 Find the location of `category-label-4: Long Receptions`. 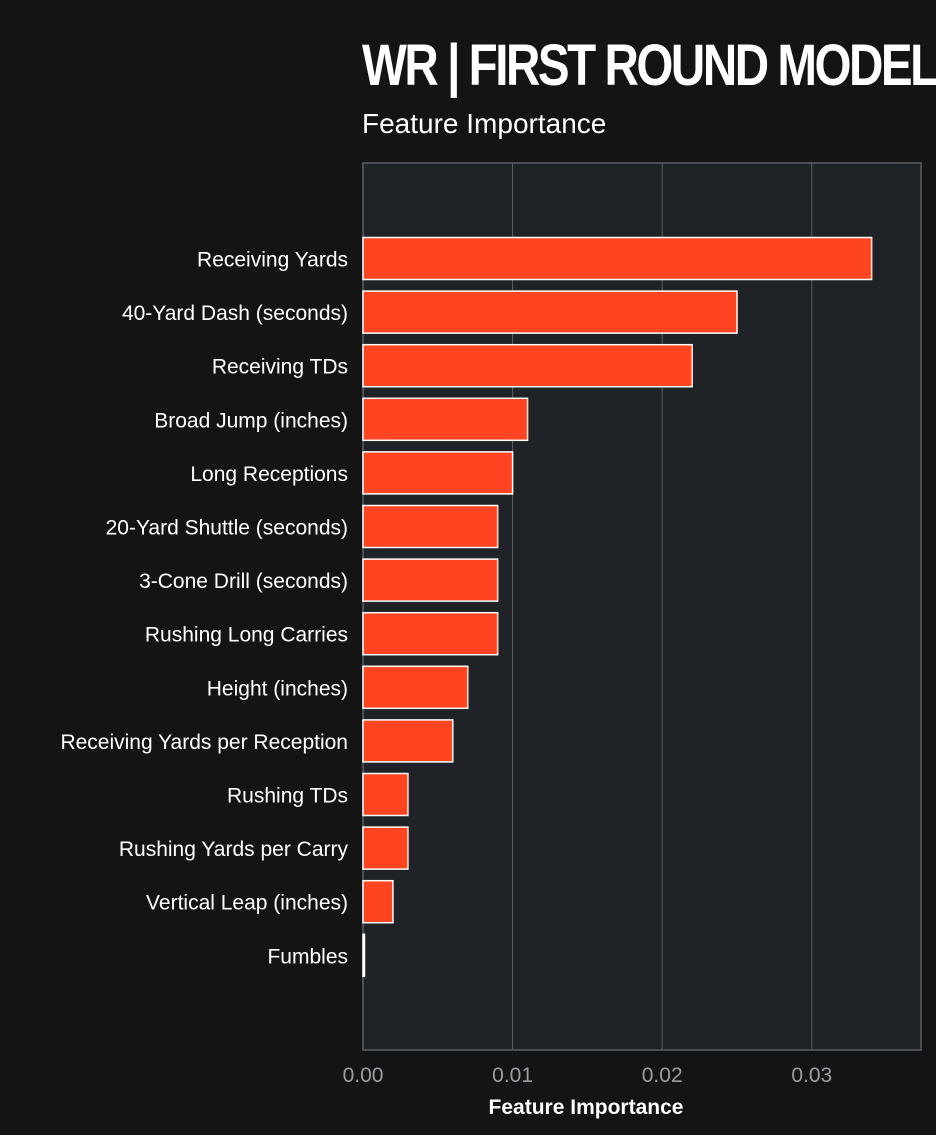

category-label-4: Long Receptions is located at coordinates (269, 474).